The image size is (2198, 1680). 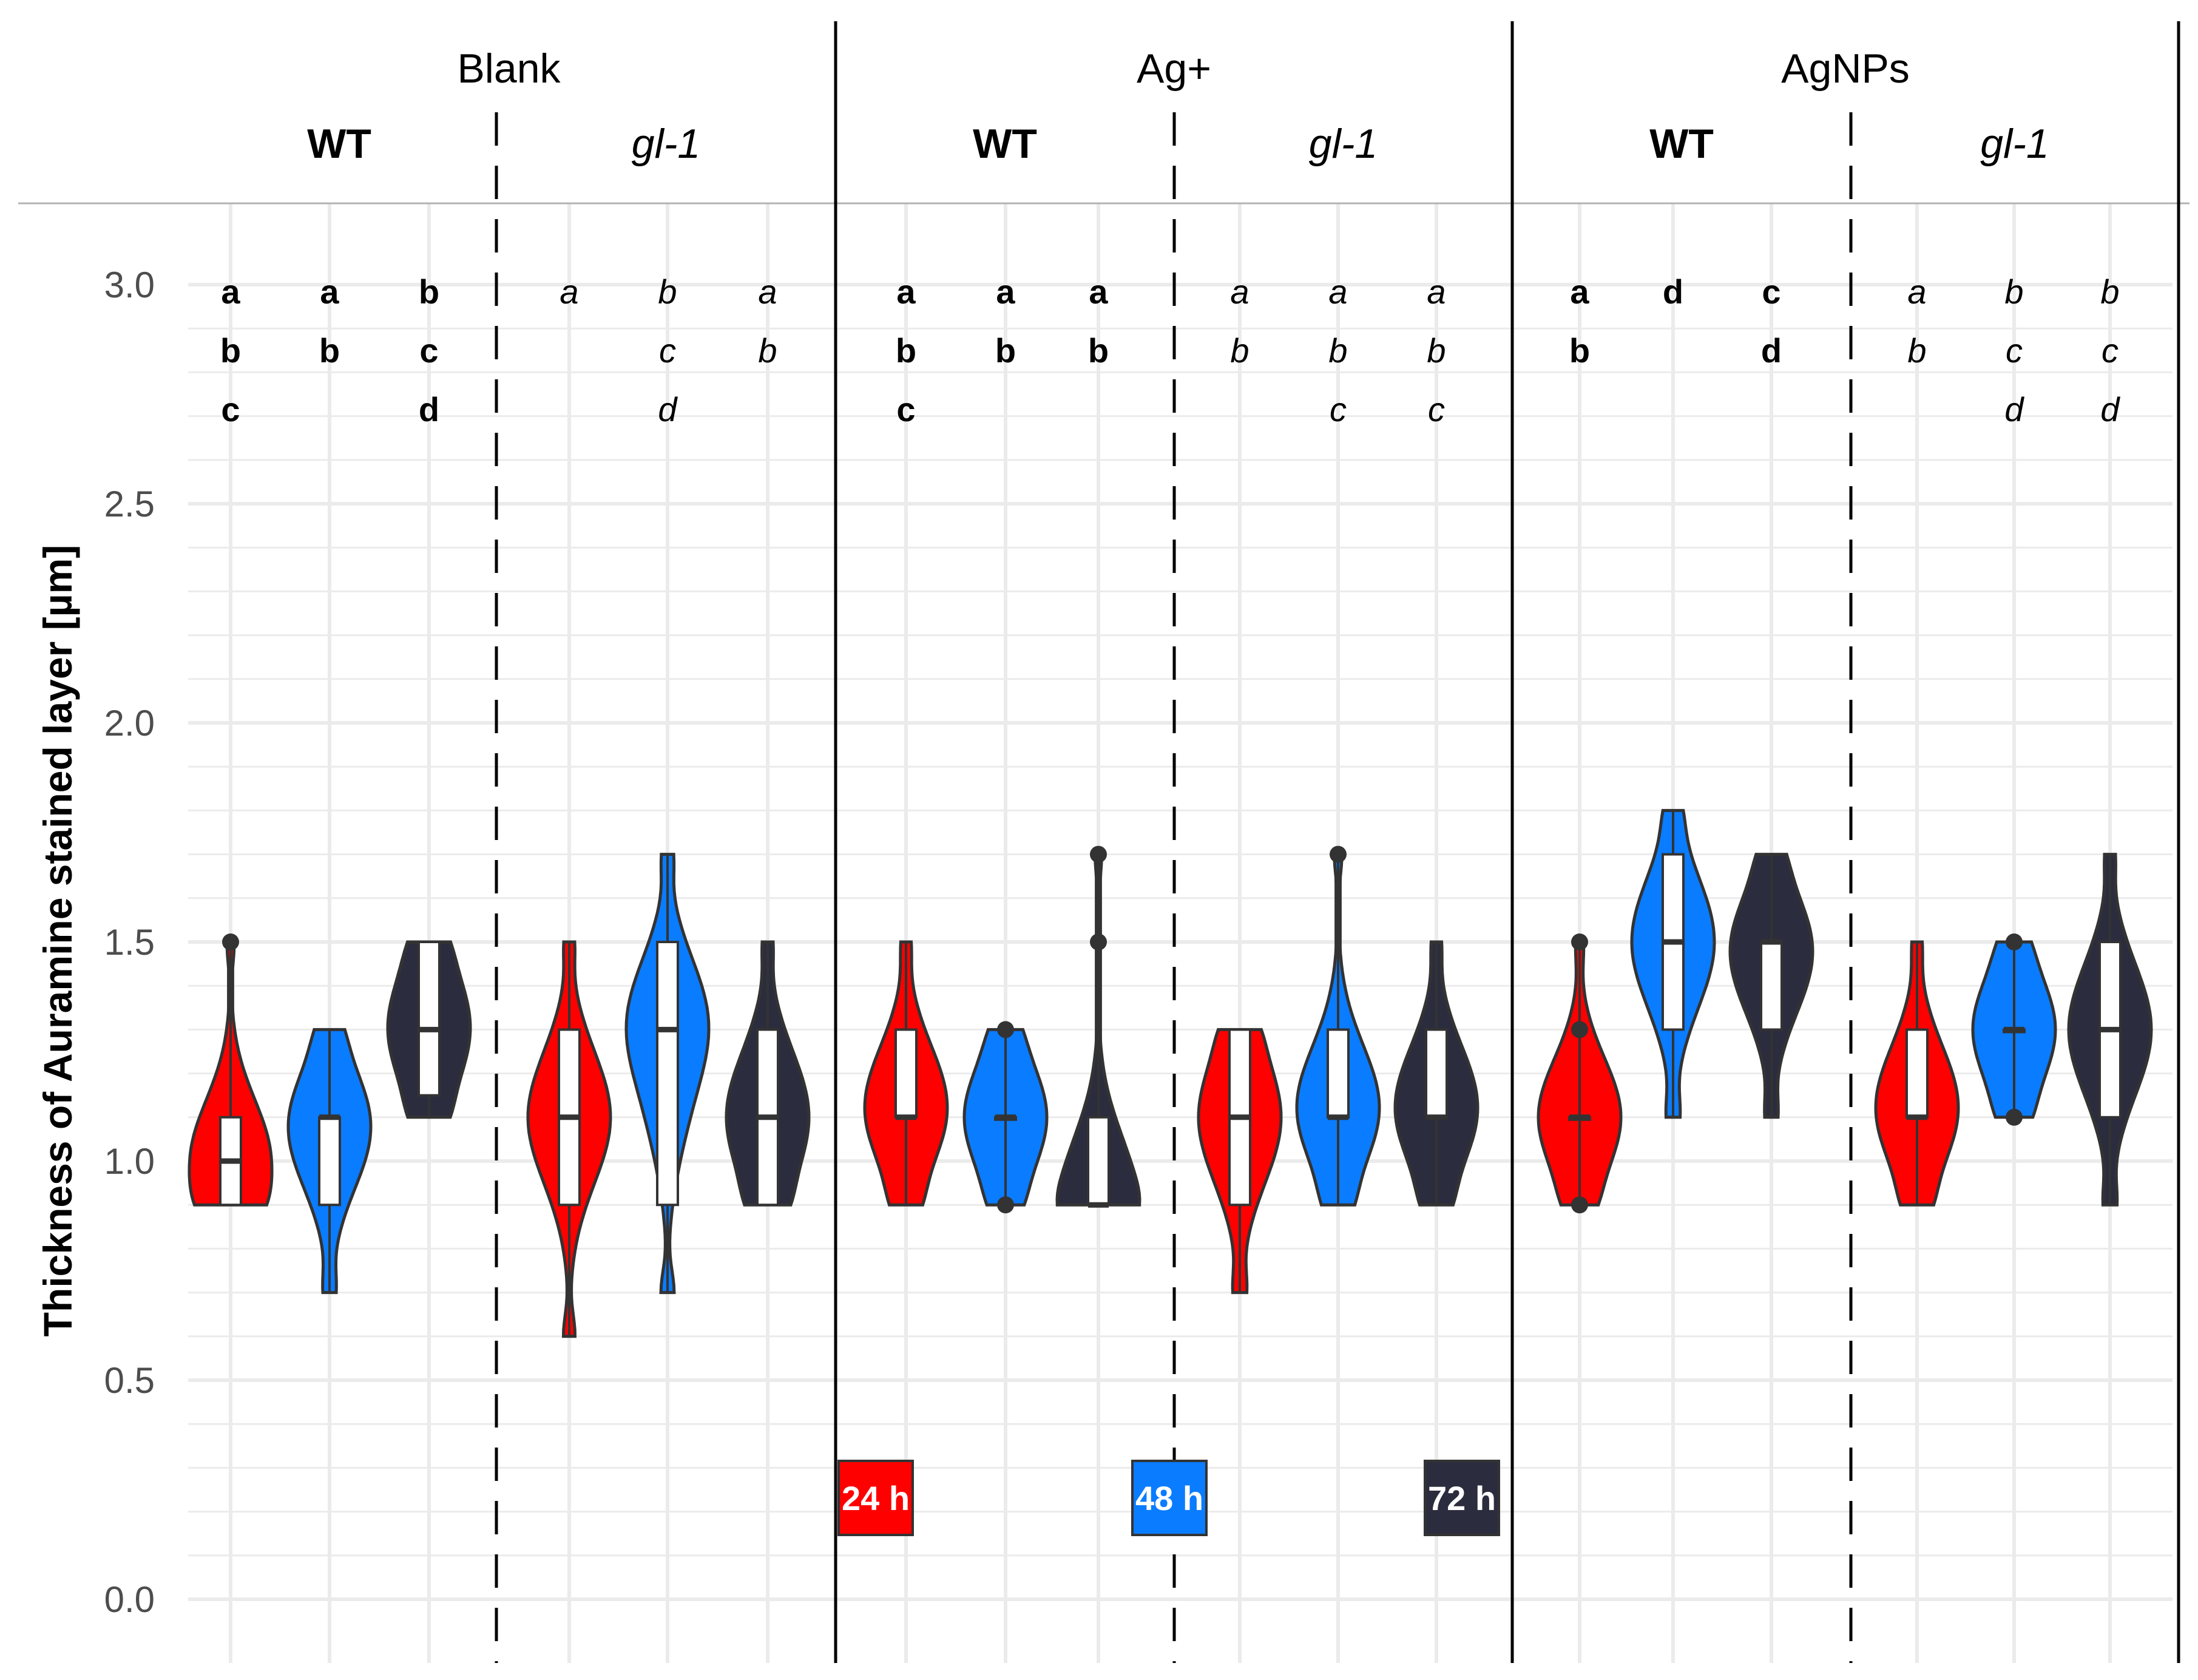 What do you see at coordinates (129, 723) in the screenshot?
I see `y-tick-label: 2.0` at bounding box center [129, 723].